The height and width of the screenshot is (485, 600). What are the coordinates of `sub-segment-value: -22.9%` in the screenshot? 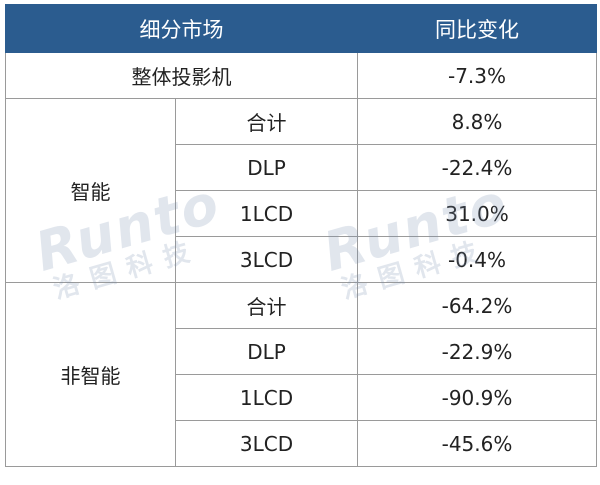 It's located at (477, 351).